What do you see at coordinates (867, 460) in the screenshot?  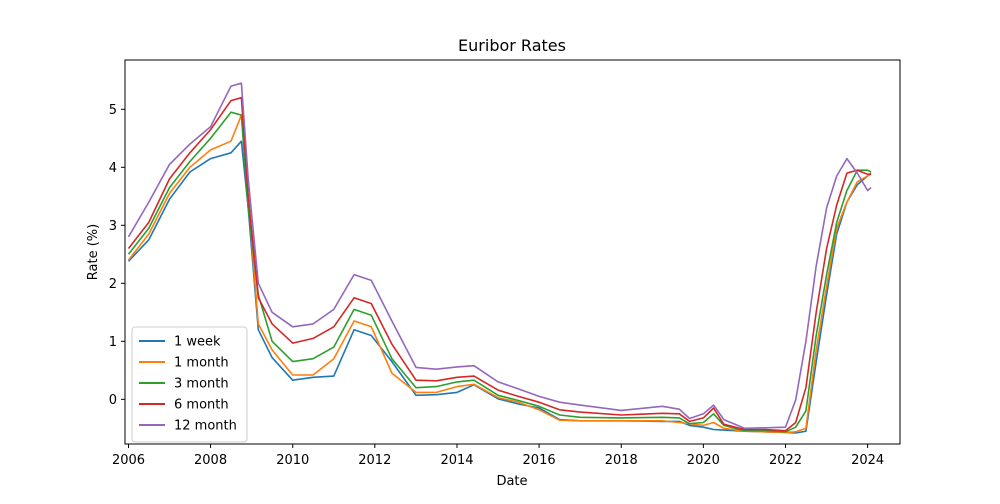 I see `x-tick-label: 2024` at bounding box center [867, 460].